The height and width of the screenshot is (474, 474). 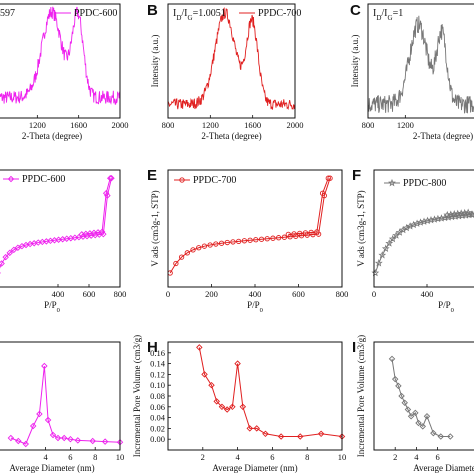 What do you see at coordinates (254, 468) in the screenshot?
I see `x-axis-label: Average Diameter (nm)` at bounding box center [254, 468].